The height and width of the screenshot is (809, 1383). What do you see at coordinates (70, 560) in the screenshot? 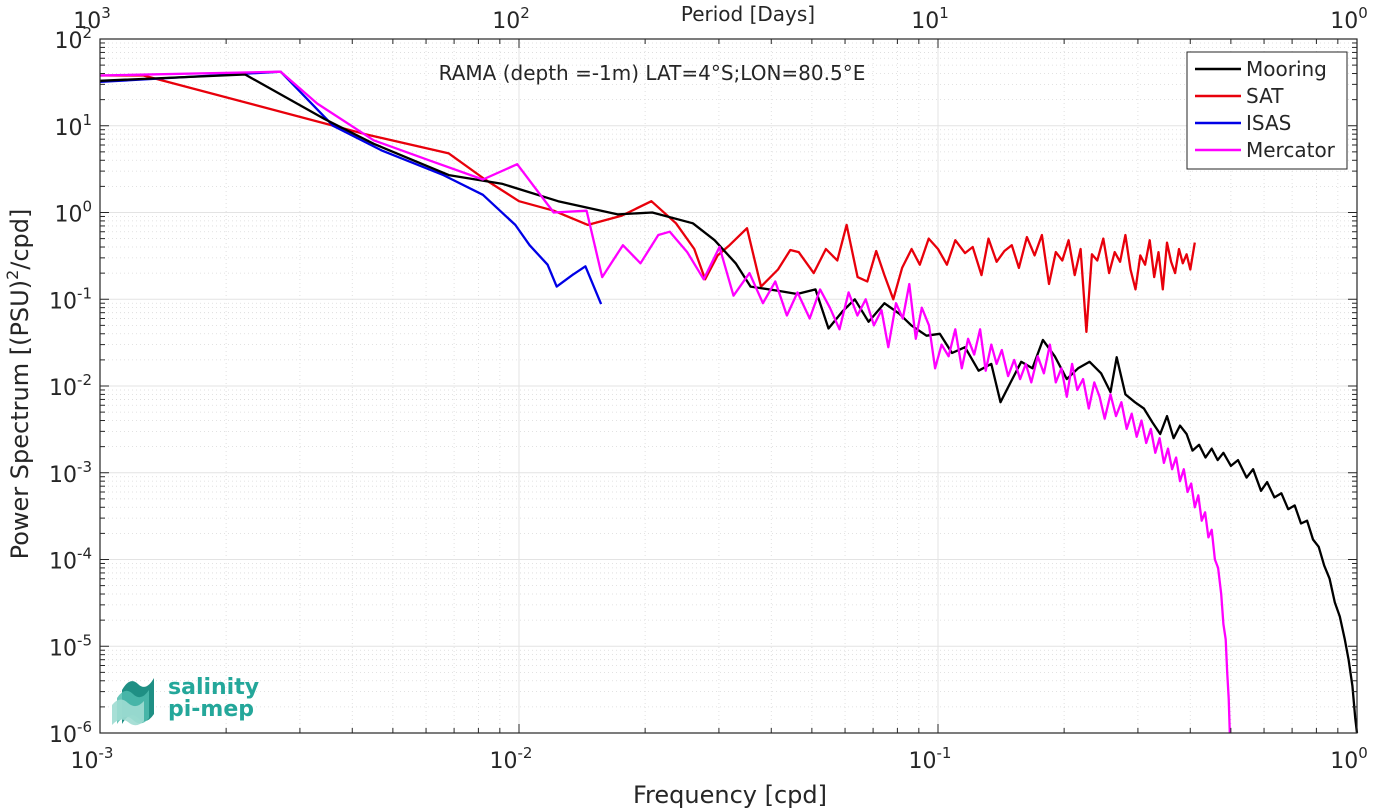
I see `y-tick-label: 10⁻⁴` at bounding box center [70, 560].